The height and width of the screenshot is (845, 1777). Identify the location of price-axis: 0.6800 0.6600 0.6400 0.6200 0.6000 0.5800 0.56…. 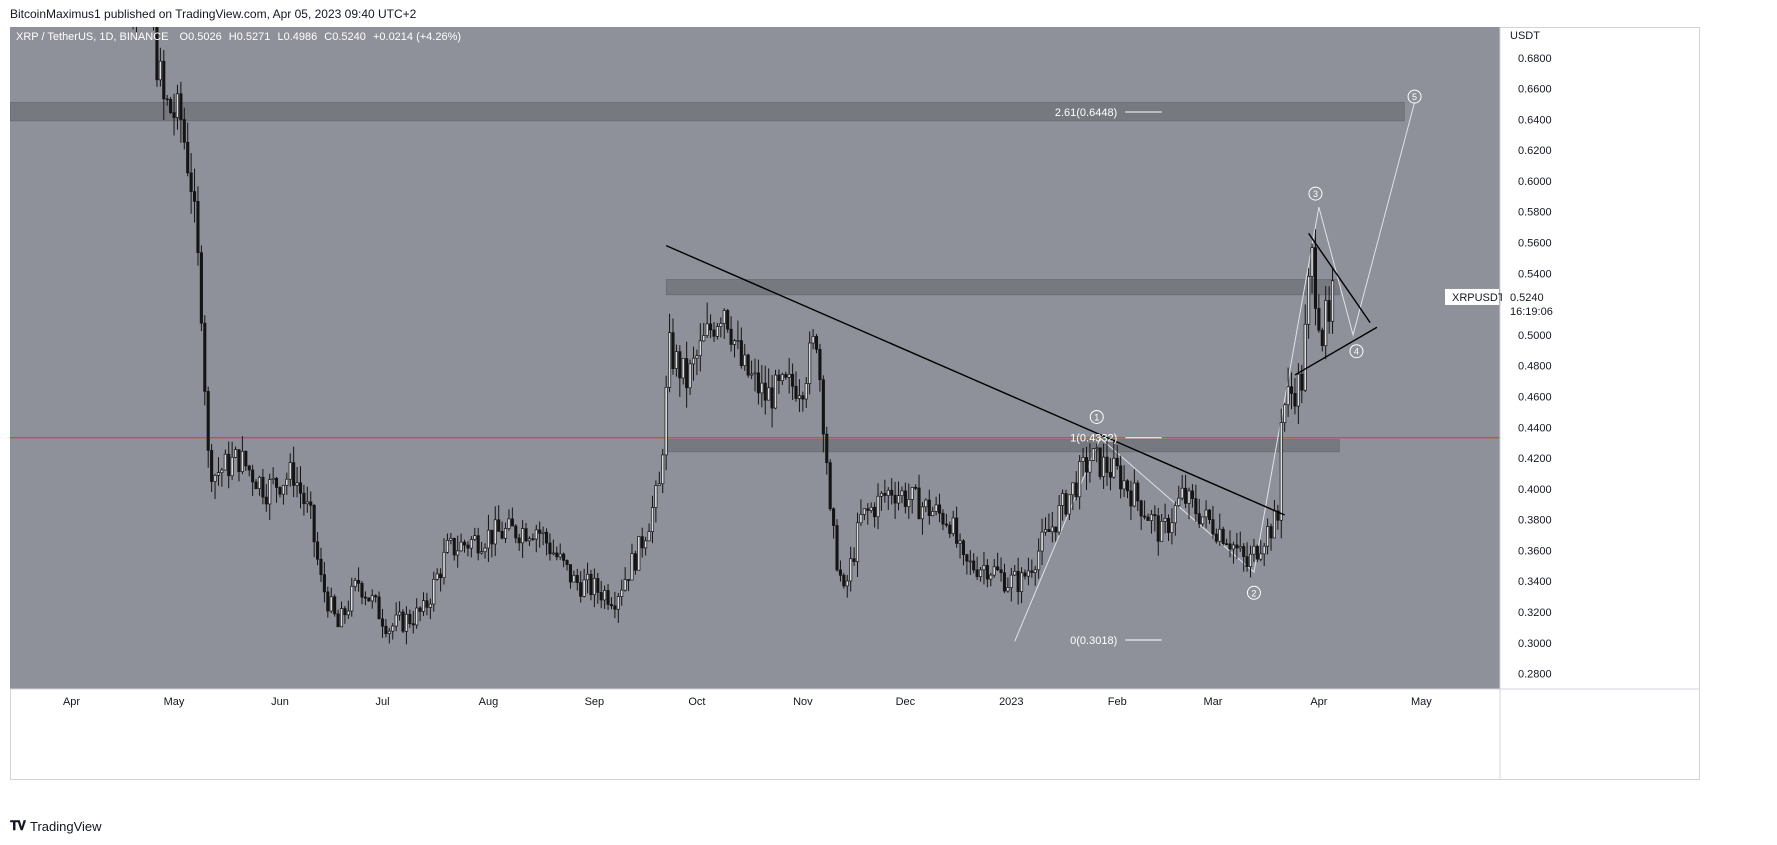
(1535, 367).